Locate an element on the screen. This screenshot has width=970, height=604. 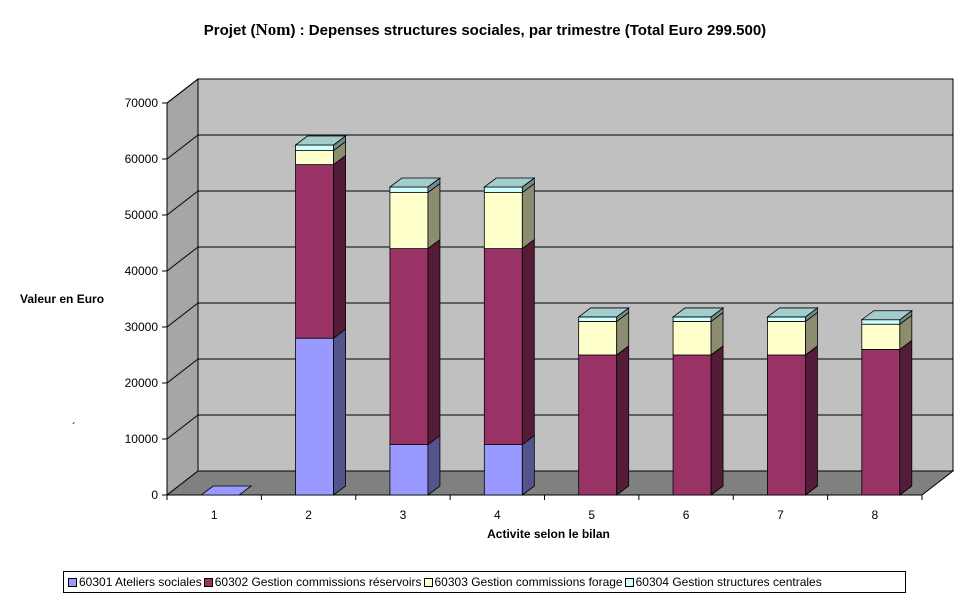
y-axis-label: Valeur en Euro is located at coordinates (62, 299).